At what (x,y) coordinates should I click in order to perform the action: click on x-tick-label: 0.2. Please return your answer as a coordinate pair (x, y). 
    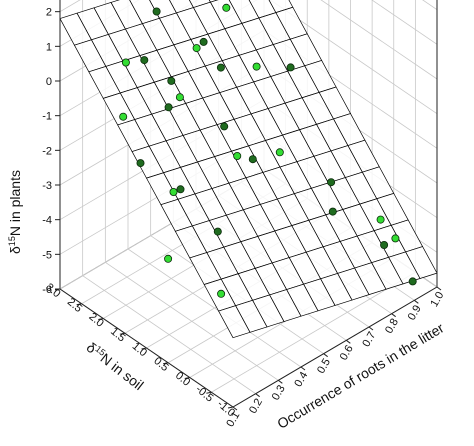
    Looking at the image, I should click on (256, 406).